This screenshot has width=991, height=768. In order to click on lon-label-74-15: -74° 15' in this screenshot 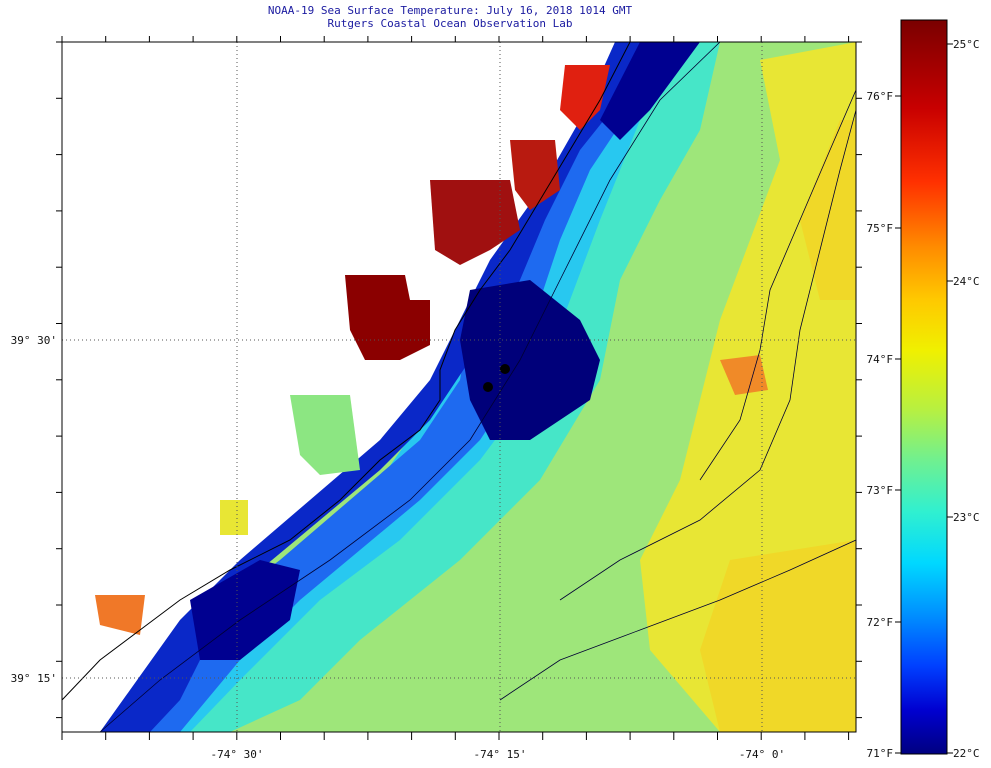, I will do `click(500, 754)`.